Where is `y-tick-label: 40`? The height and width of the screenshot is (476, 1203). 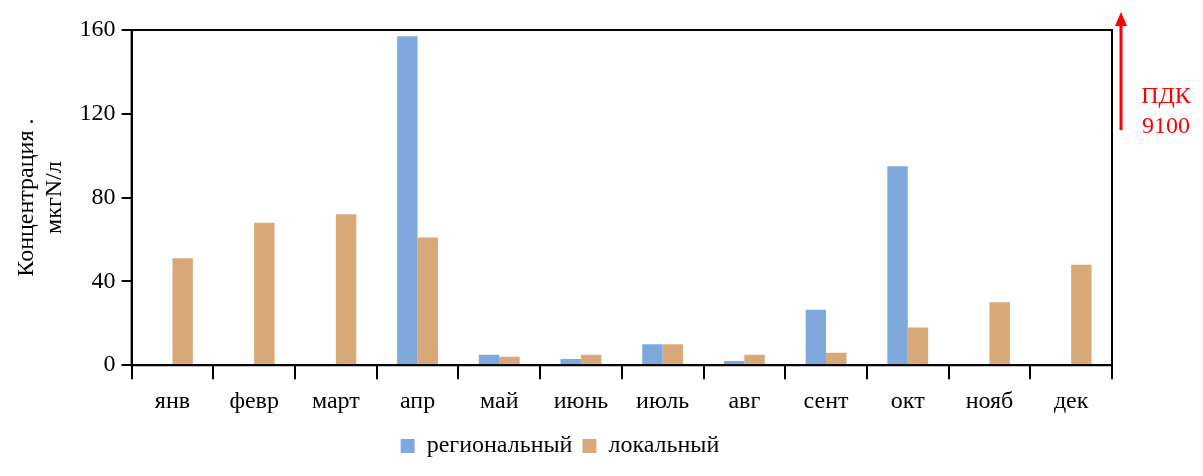 y-tick-label: 40 is located at coordinates (103, 279).